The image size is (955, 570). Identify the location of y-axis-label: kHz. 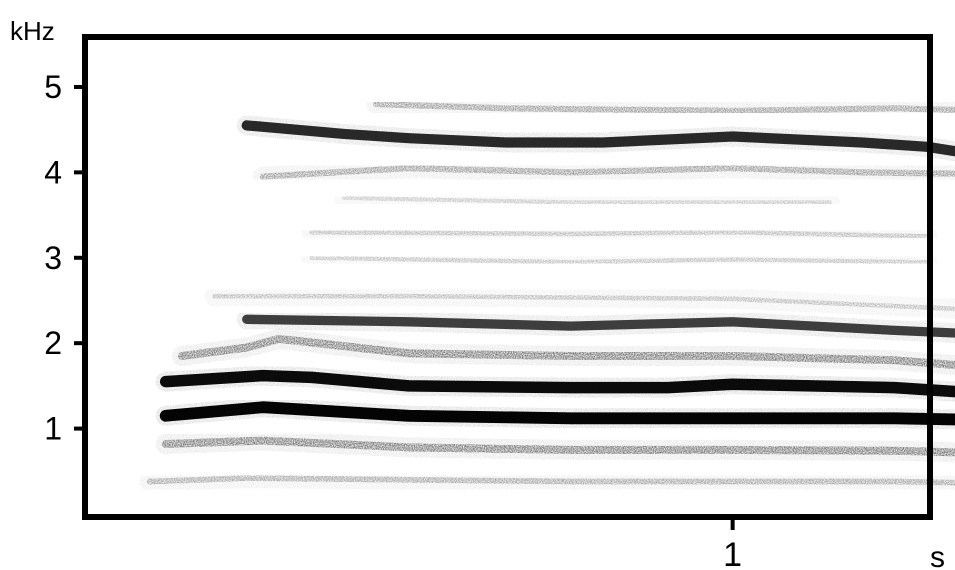
(32, 31).